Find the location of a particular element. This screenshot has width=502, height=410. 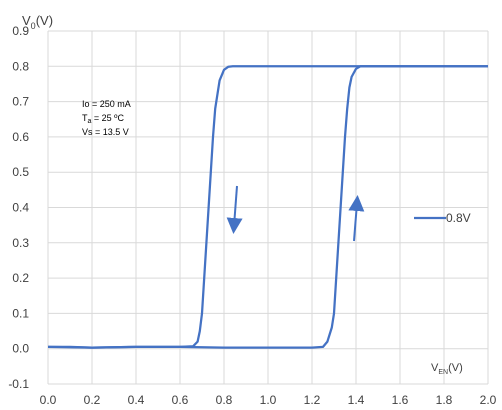

x-tick-label: 1.0 is located at coordinates (268, 400).